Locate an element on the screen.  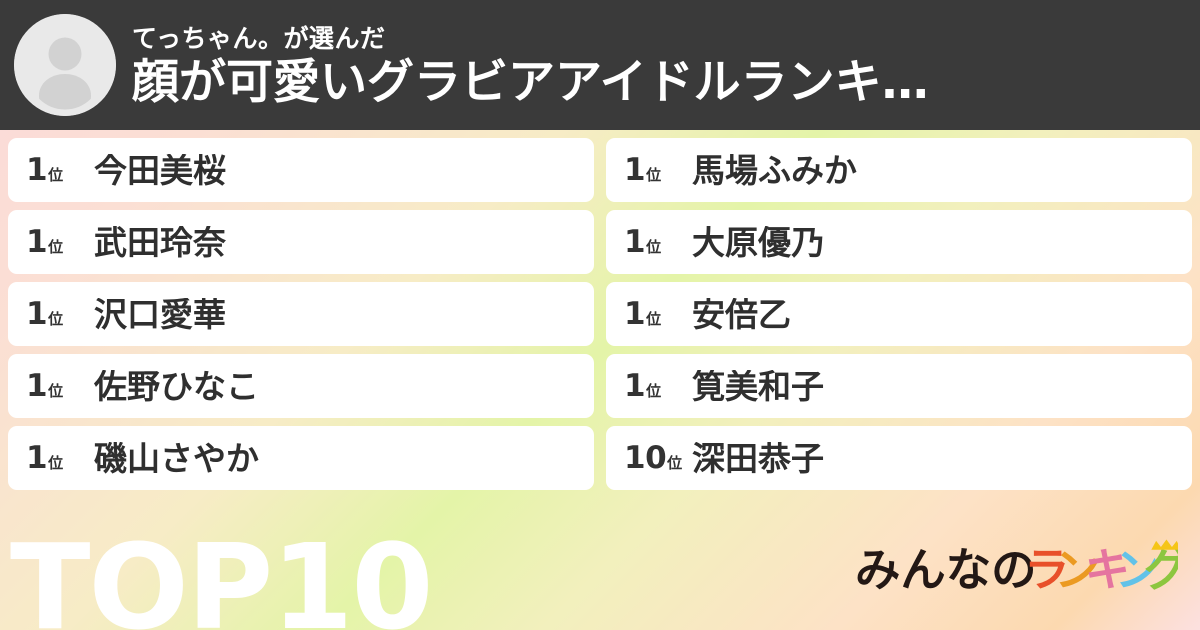
top10-label: TOP10 is located at coordinates (221, 574).